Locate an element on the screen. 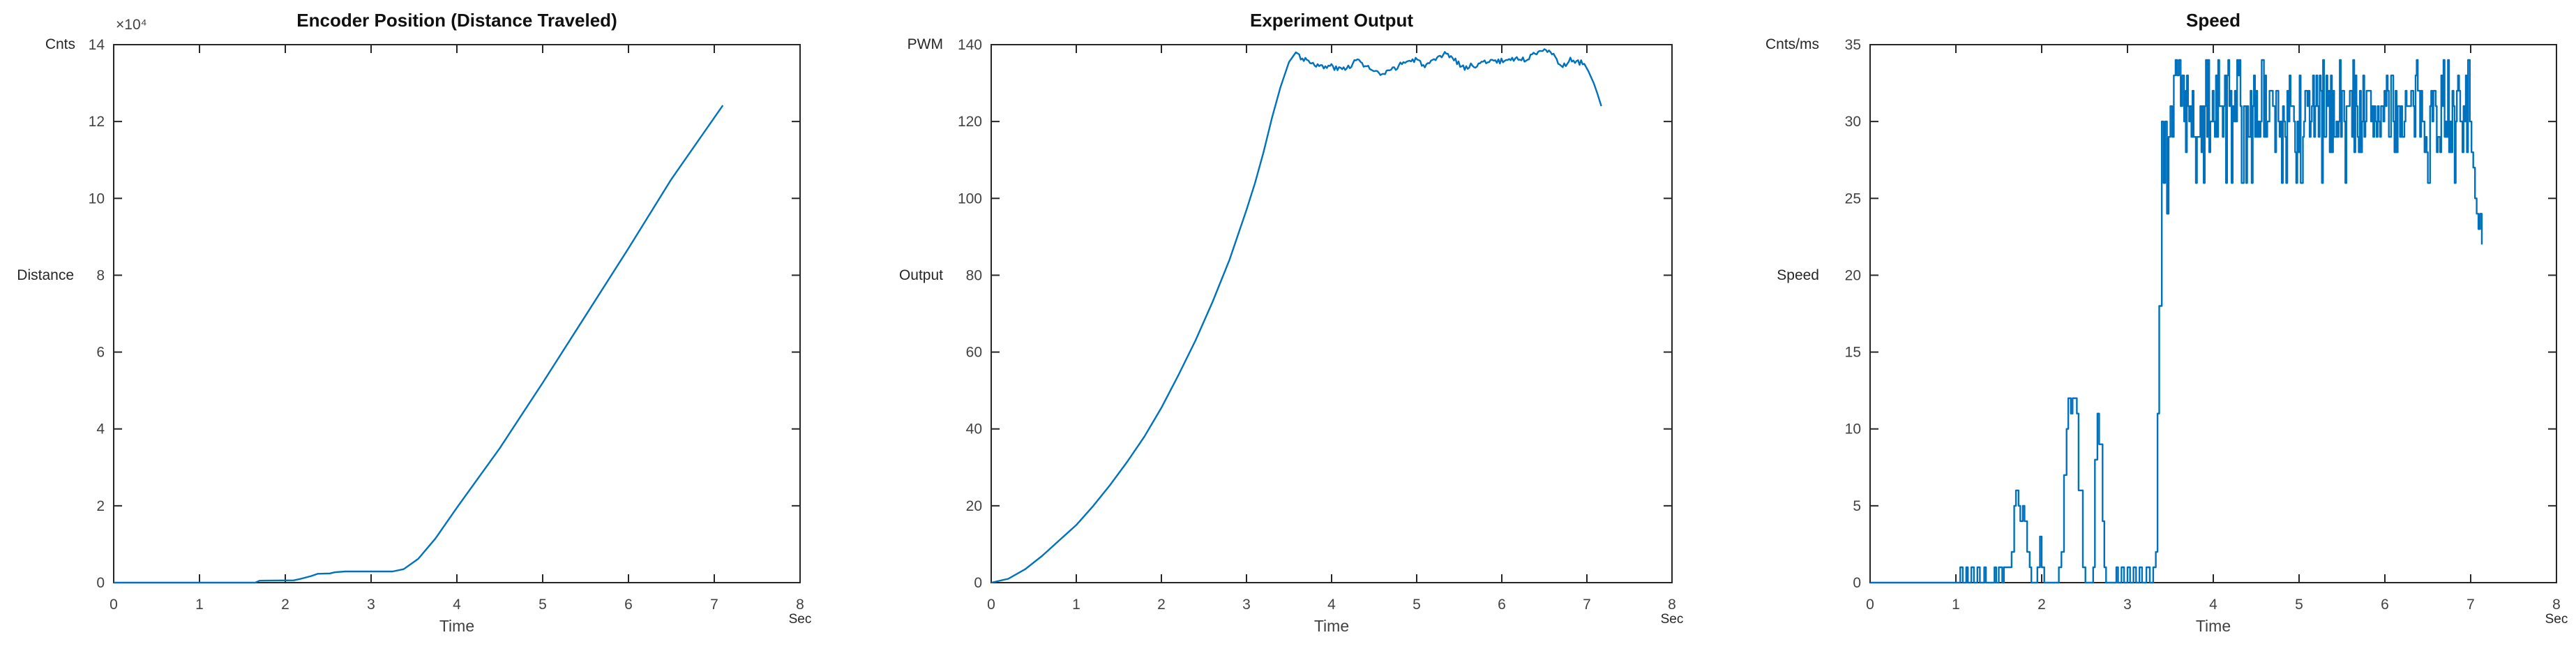 This screenshot has width=2576, height=658. chart1-title: Encoder Position (Distance Traveled) is located at coordinates (456, 20).